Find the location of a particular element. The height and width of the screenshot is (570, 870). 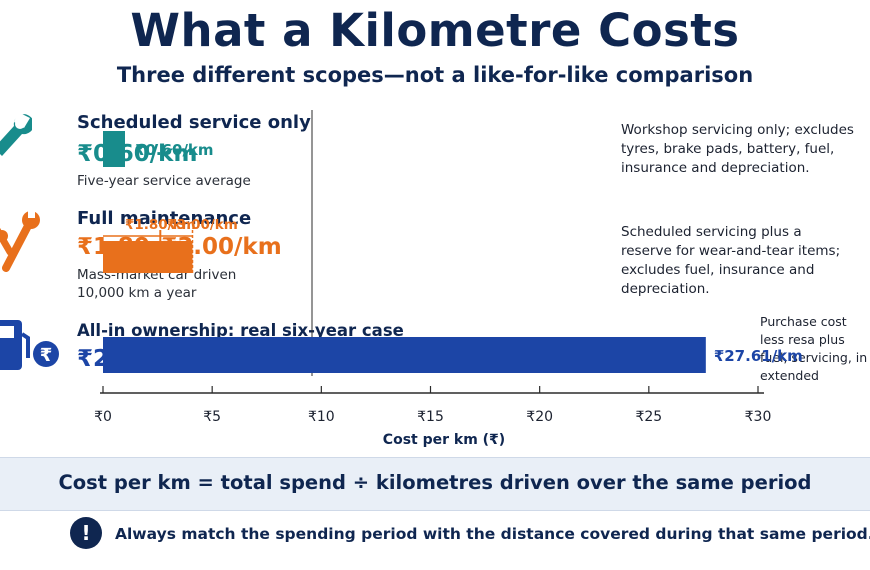

formula-band is located at coordinates (435, 484).